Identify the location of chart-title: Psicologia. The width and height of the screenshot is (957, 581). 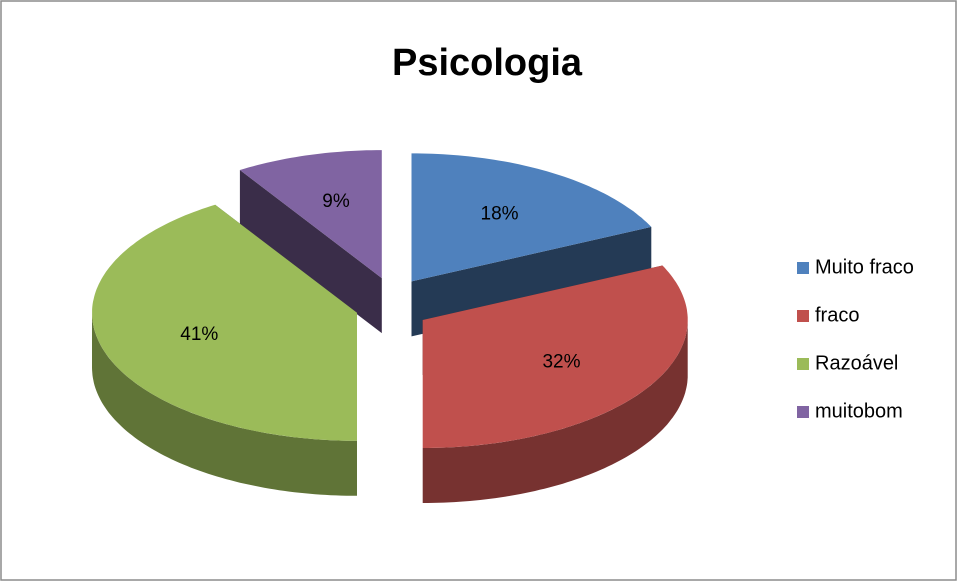
(487, 63).